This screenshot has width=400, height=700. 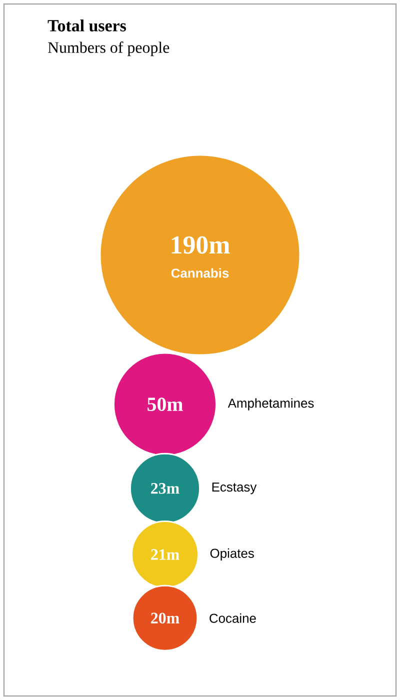 What do you see at coordinates (233, 618) in the screenshot?
I see `category-label: Cocaine` at bounding box center [233, 618].